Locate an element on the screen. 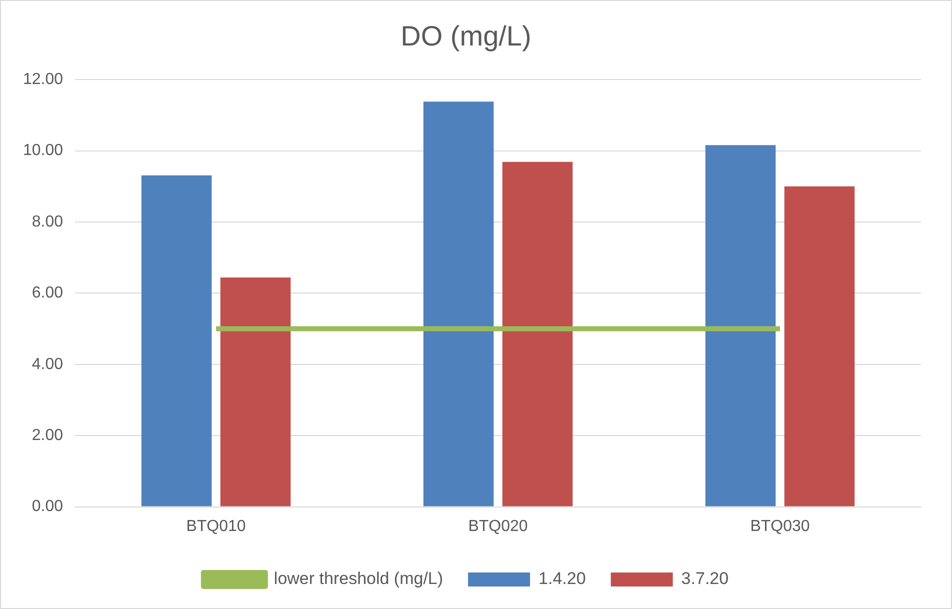 This screenshot has width=952, height=609. y-tick-label: 2.00 is located at coordinates (48, 435).